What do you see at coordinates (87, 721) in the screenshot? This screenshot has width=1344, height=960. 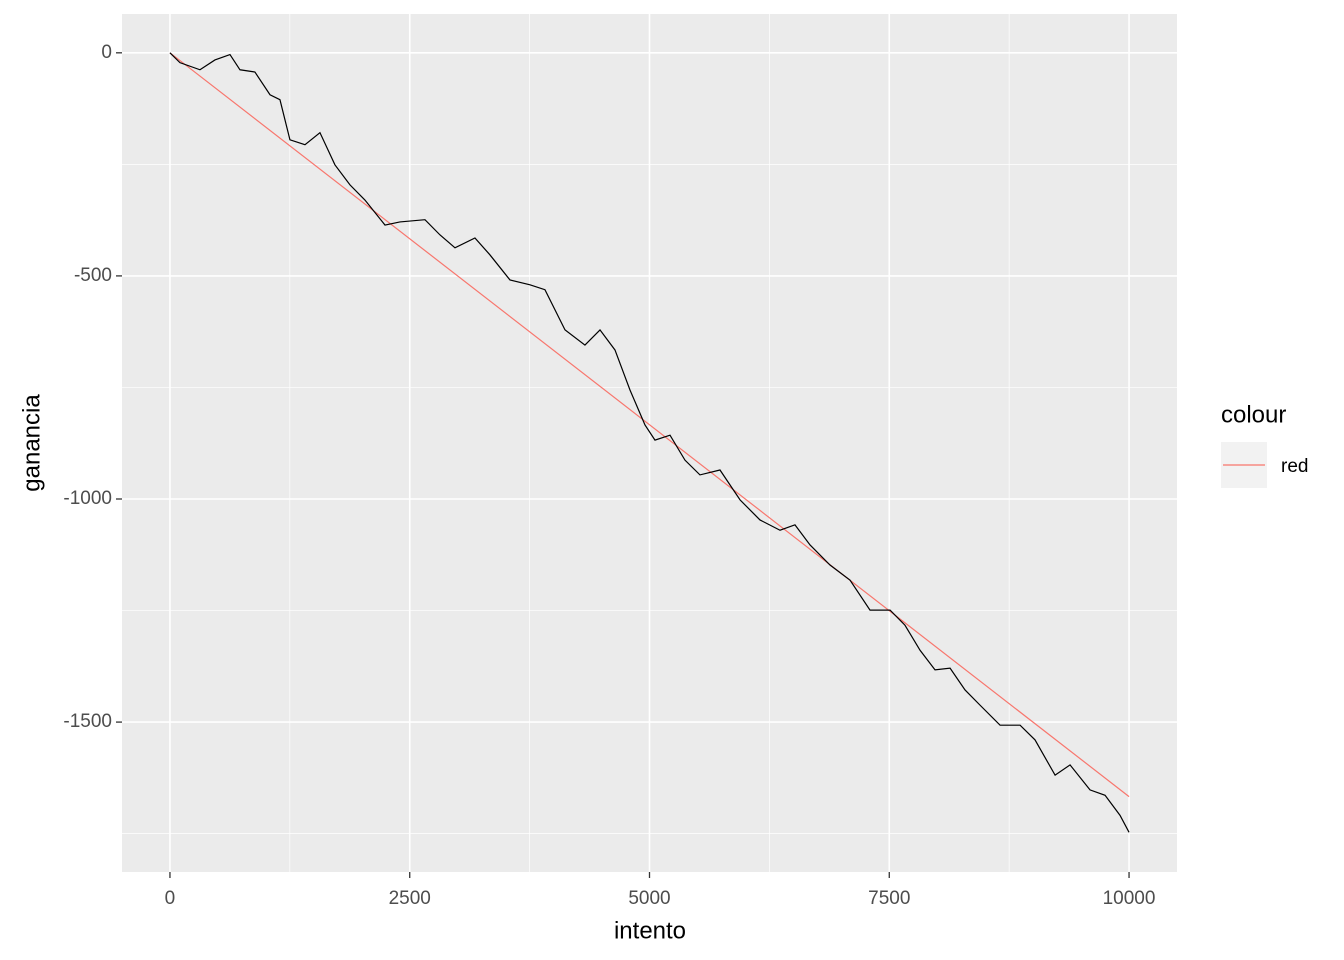 I see `y-tick-label: -1500` at bounding box center [87, 721].